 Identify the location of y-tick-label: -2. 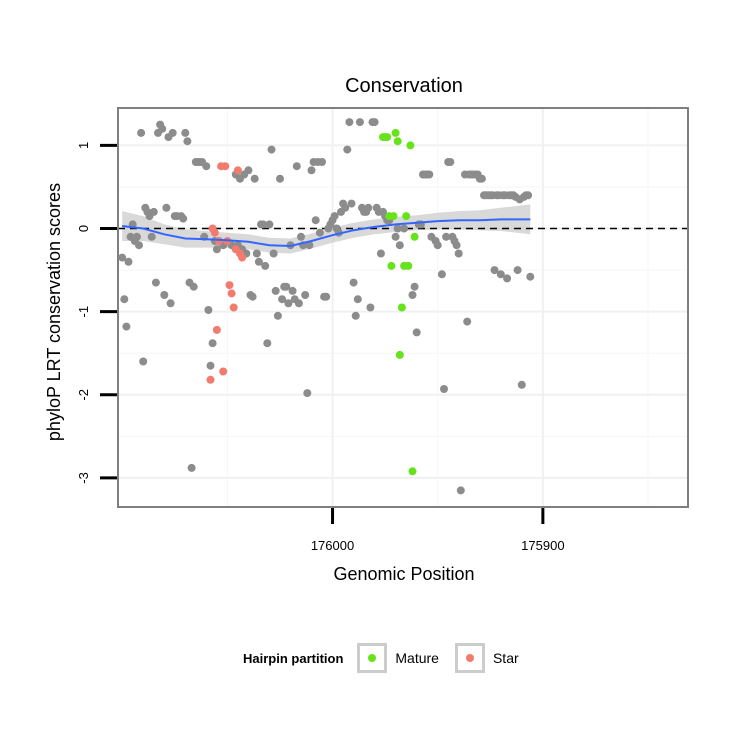
(83, 395).